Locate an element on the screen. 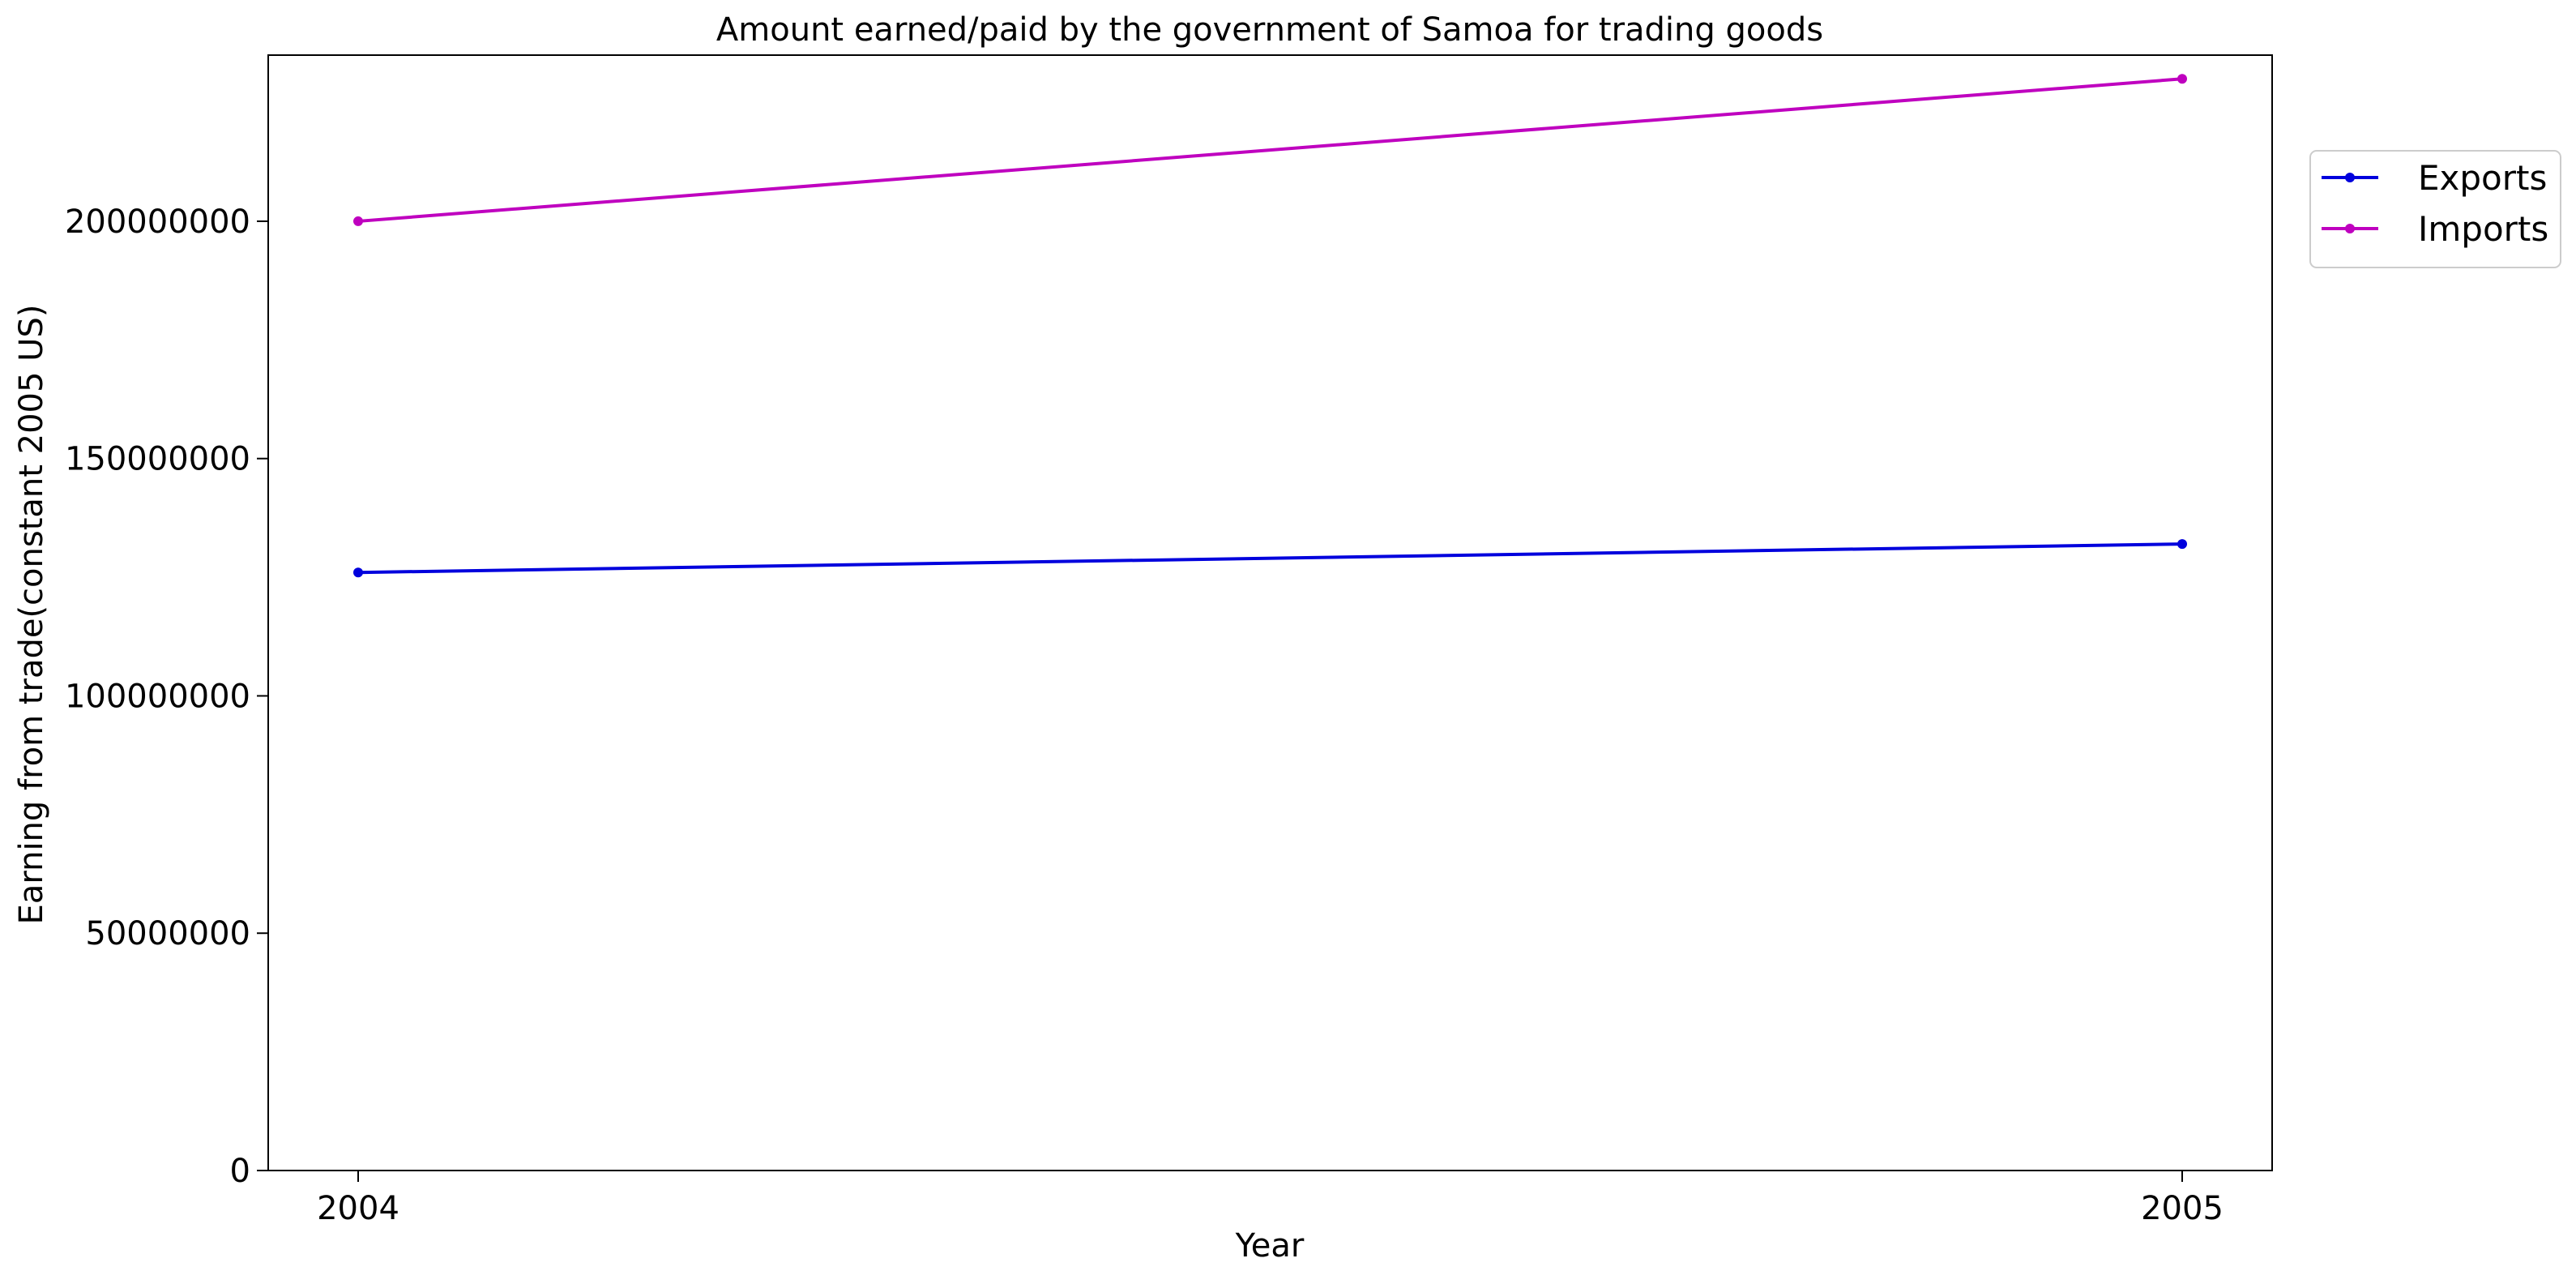 This screenshot has height=1284, width=2576. legend-label-exports: Exports is located at coordinates (2482, 178).